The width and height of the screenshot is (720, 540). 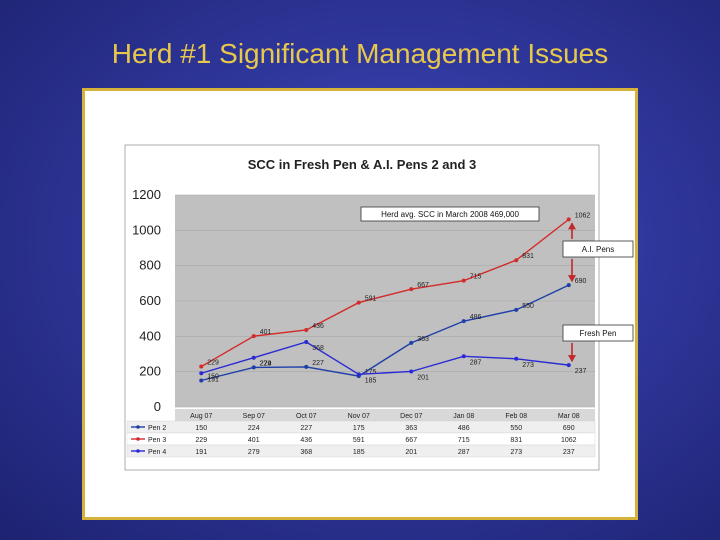 What do you see at coordinates (423, 339) in the screenshot?
I see `data-label: 363` at bounding box center [423, 339].